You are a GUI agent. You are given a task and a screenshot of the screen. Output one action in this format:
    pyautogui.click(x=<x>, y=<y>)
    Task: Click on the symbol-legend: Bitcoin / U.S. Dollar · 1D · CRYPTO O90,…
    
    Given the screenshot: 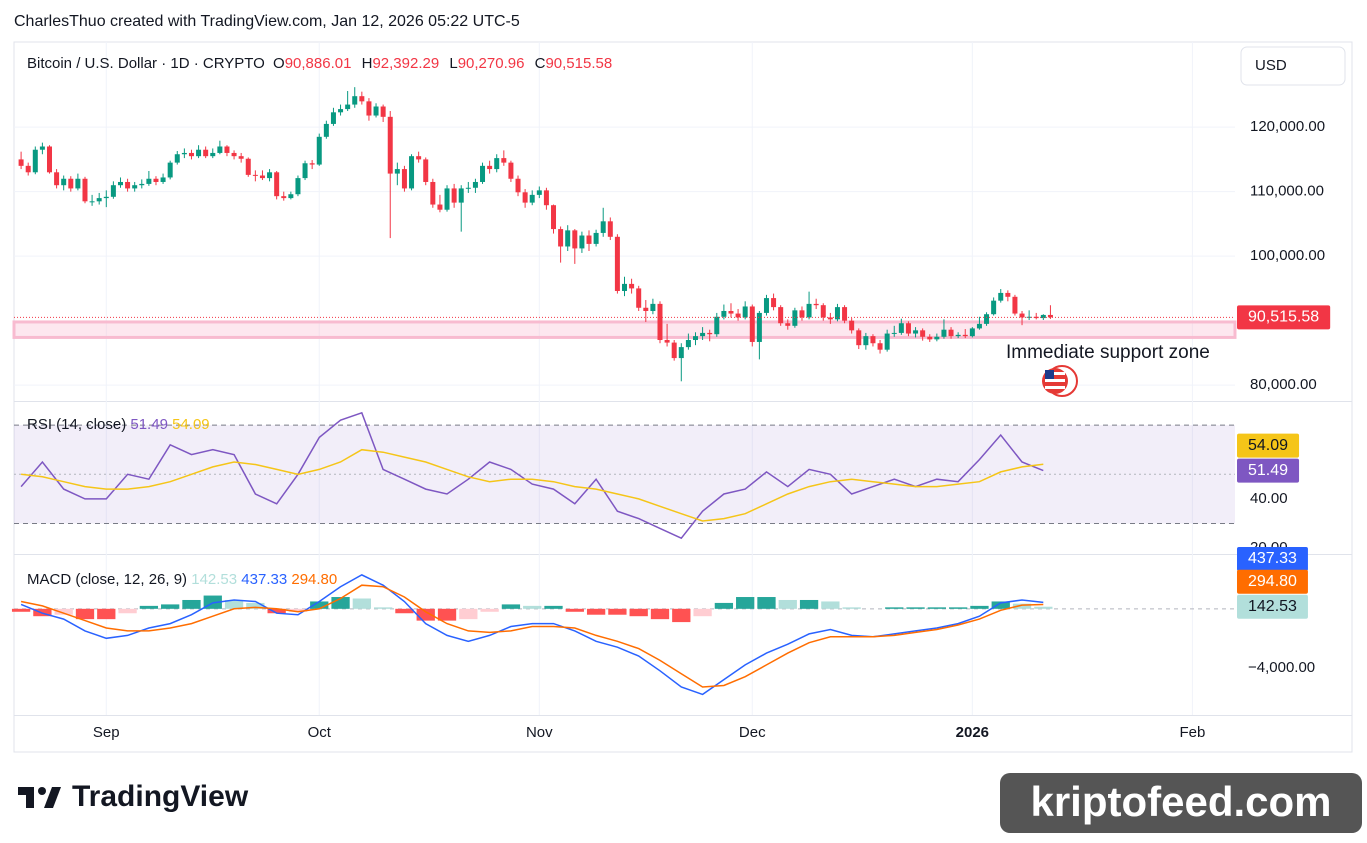 What is the action you would take?
    pyautogui.click(x=319, y=63)
    